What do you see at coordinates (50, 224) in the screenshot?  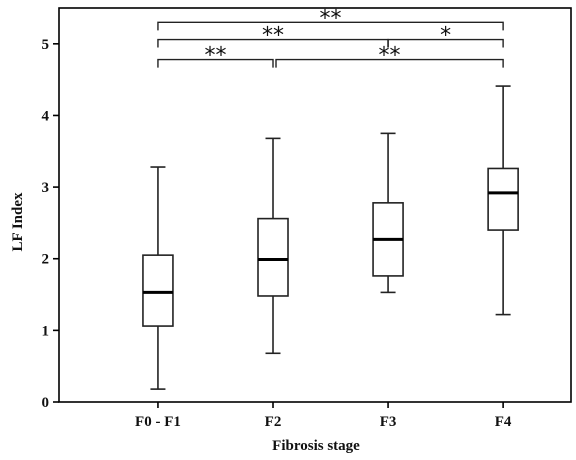 I see `y-axis: 0 1 2 3 4 5` at bounding box center [50, 224].